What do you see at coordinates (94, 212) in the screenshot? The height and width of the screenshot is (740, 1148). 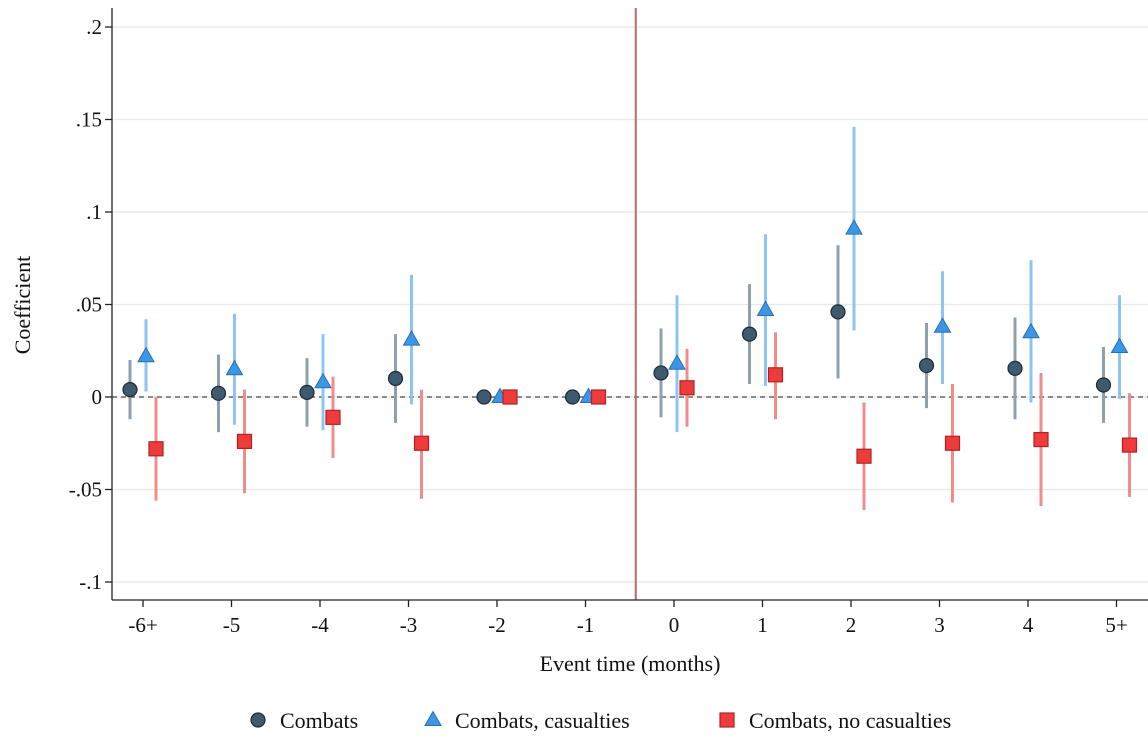 I see `y-tick-label-4: .1` at bounding box center [94, 212].